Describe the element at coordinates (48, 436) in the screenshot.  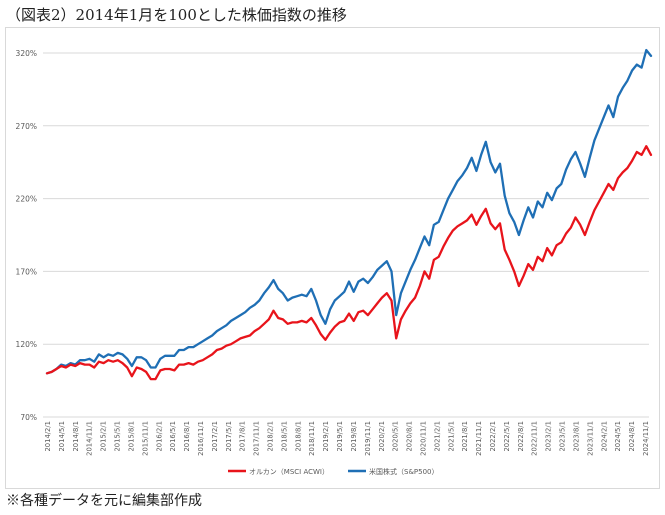
I see `x-tick-label: 2014/2/1` at that location.